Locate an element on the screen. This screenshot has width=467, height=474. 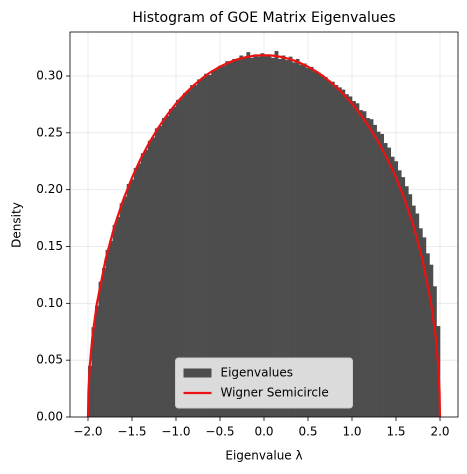
y-tick-label: 0.10 is located at coordinates (49, 303).